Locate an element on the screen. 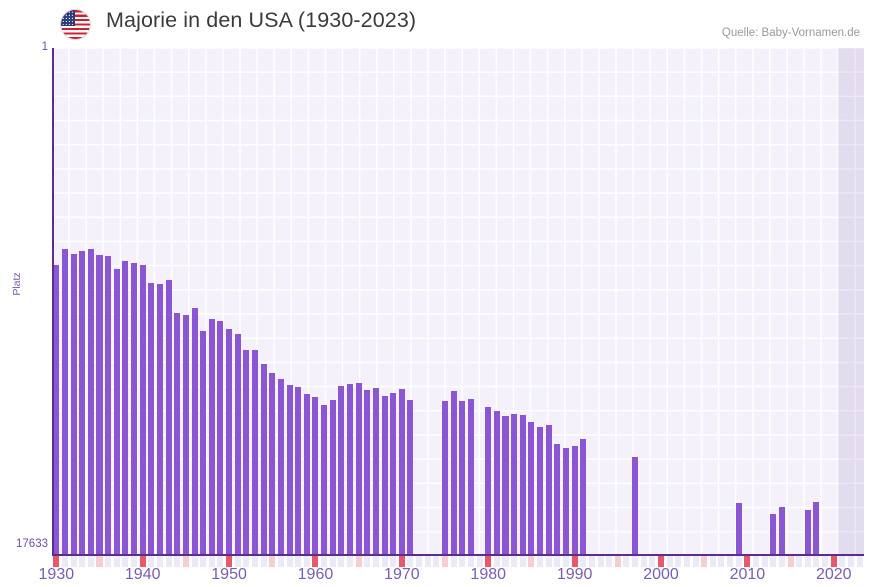 The width and height of the screenshot is (873, 587). x-tick-label: 1950 is located at coordinates (229, 574).